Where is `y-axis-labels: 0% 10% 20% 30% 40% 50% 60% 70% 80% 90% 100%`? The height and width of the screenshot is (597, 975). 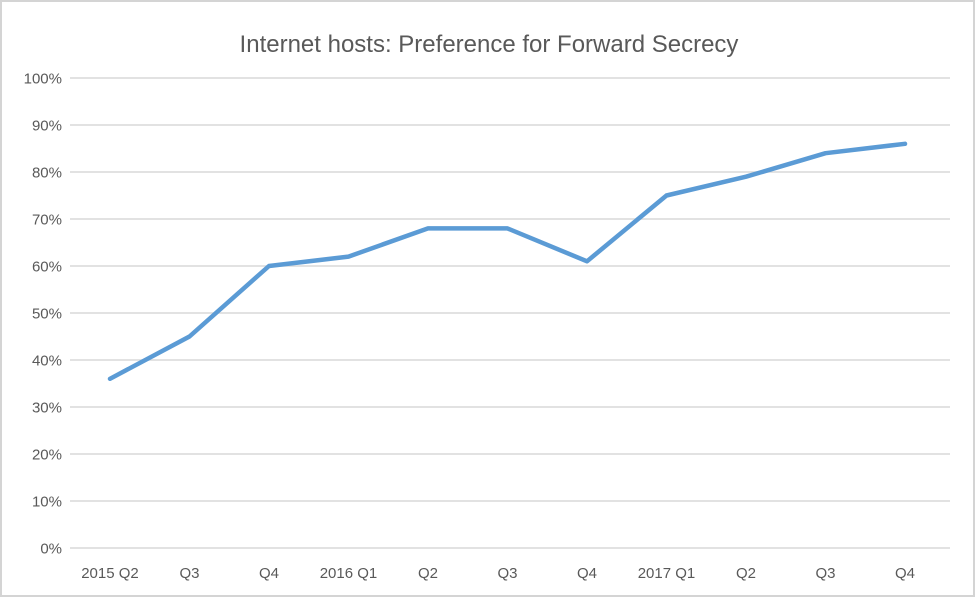 y-axis-labels: 0% 10% 20% 30% 40% 50% 60% 70% 80% 90% 100% is located at coordinates (43, 314).